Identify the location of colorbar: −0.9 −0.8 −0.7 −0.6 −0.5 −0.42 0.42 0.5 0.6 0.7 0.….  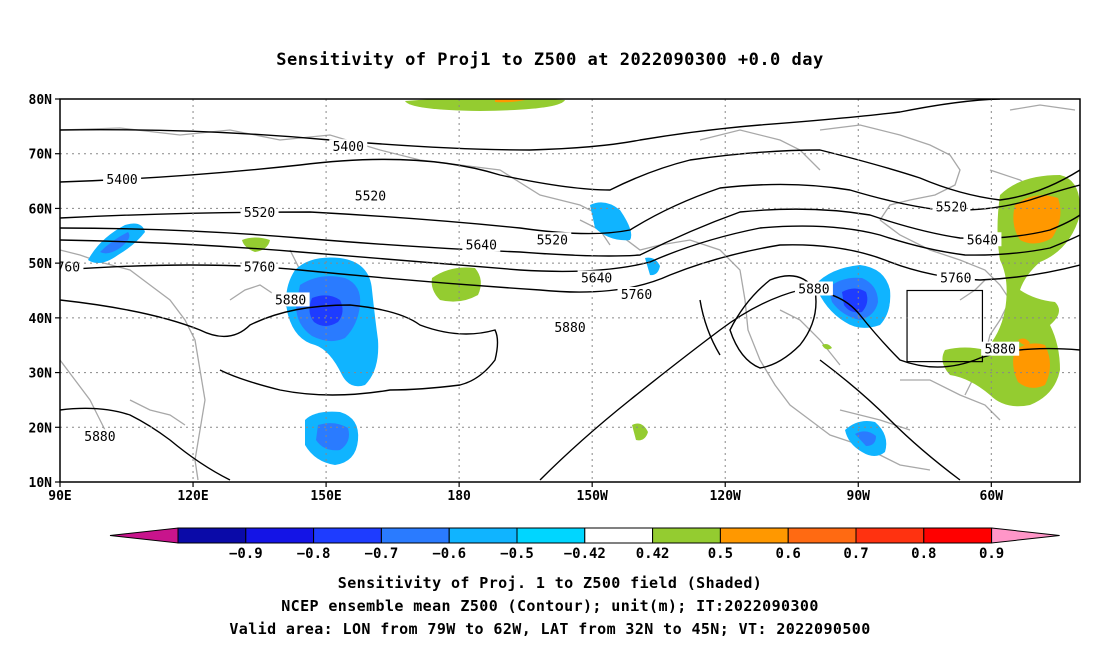
(584, 544).